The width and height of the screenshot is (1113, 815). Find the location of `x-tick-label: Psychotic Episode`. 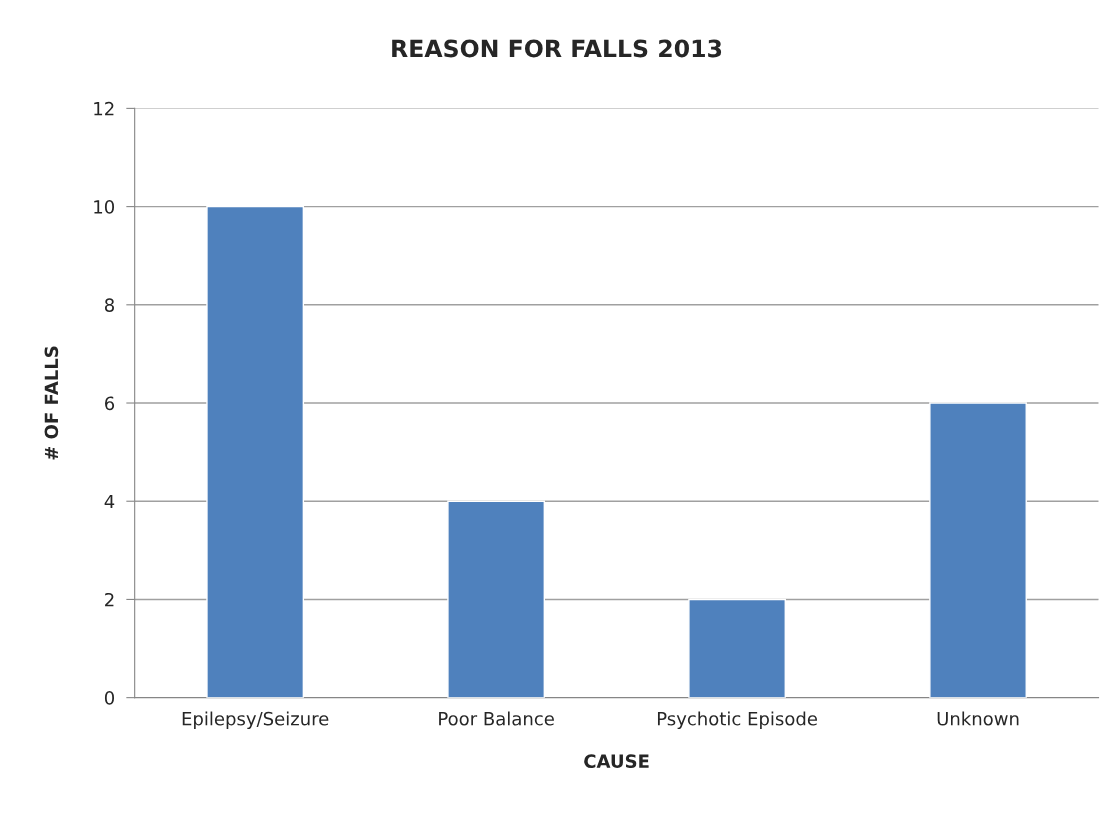

x-tick-label: Psychotic Episode is located at coordinates (737, 720).